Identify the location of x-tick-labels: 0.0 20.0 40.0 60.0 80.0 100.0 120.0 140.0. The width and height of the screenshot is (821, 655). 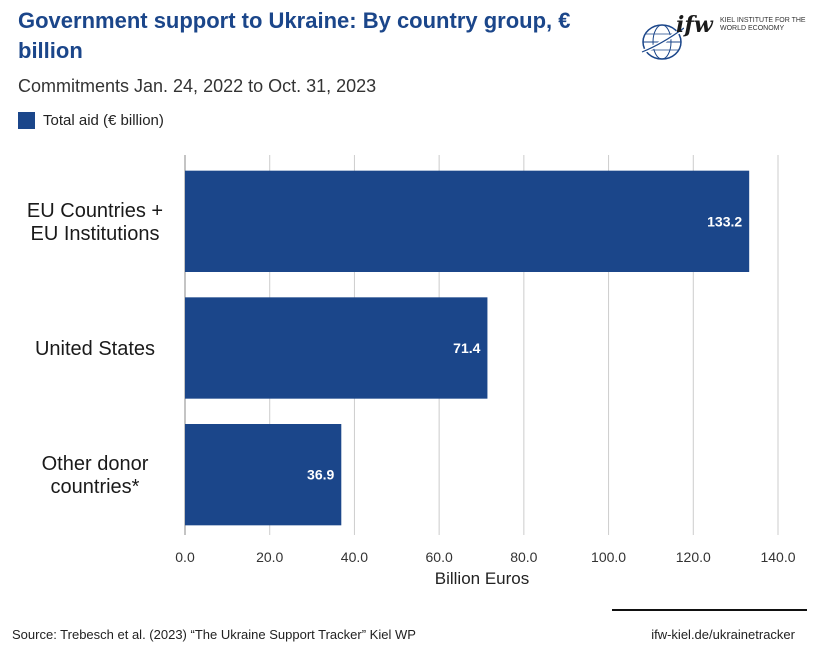
(485, 557).